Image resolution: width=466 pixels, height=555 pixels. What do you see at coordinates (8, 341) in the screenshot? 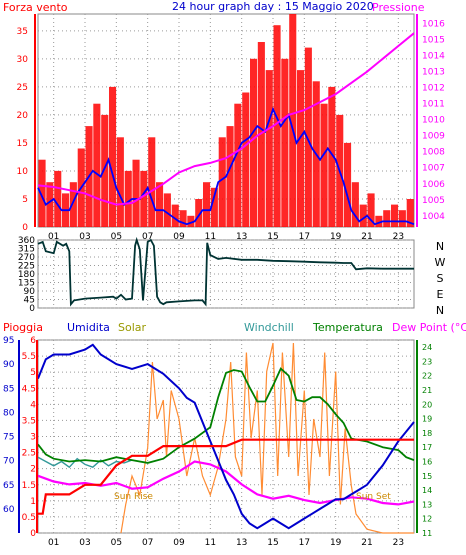
I see `humidity-tick-95: 95` at bounding box center [8, 341].